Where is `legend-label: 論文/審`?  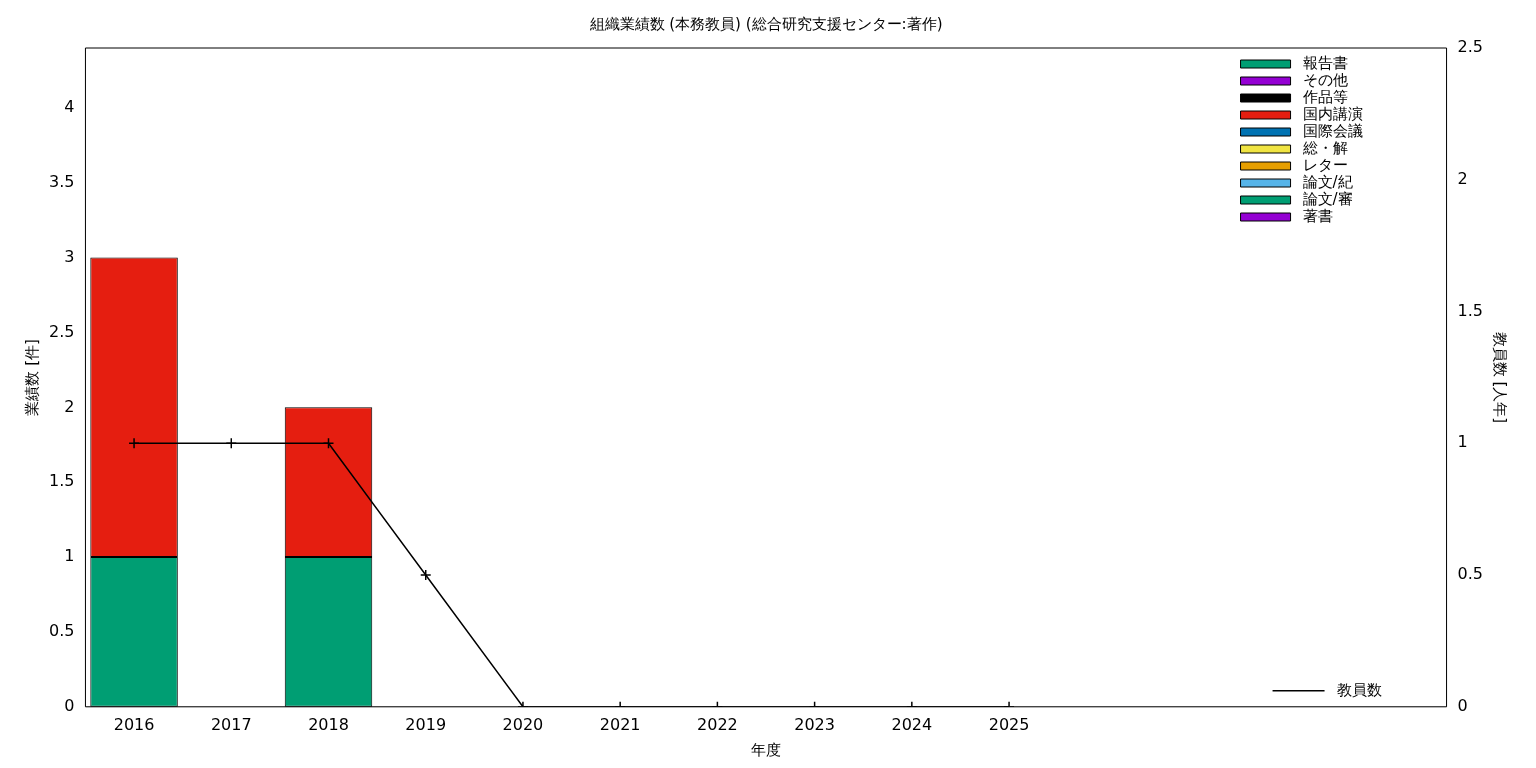 legend-label: 論文/審 is located at coordinates (1327, 198).